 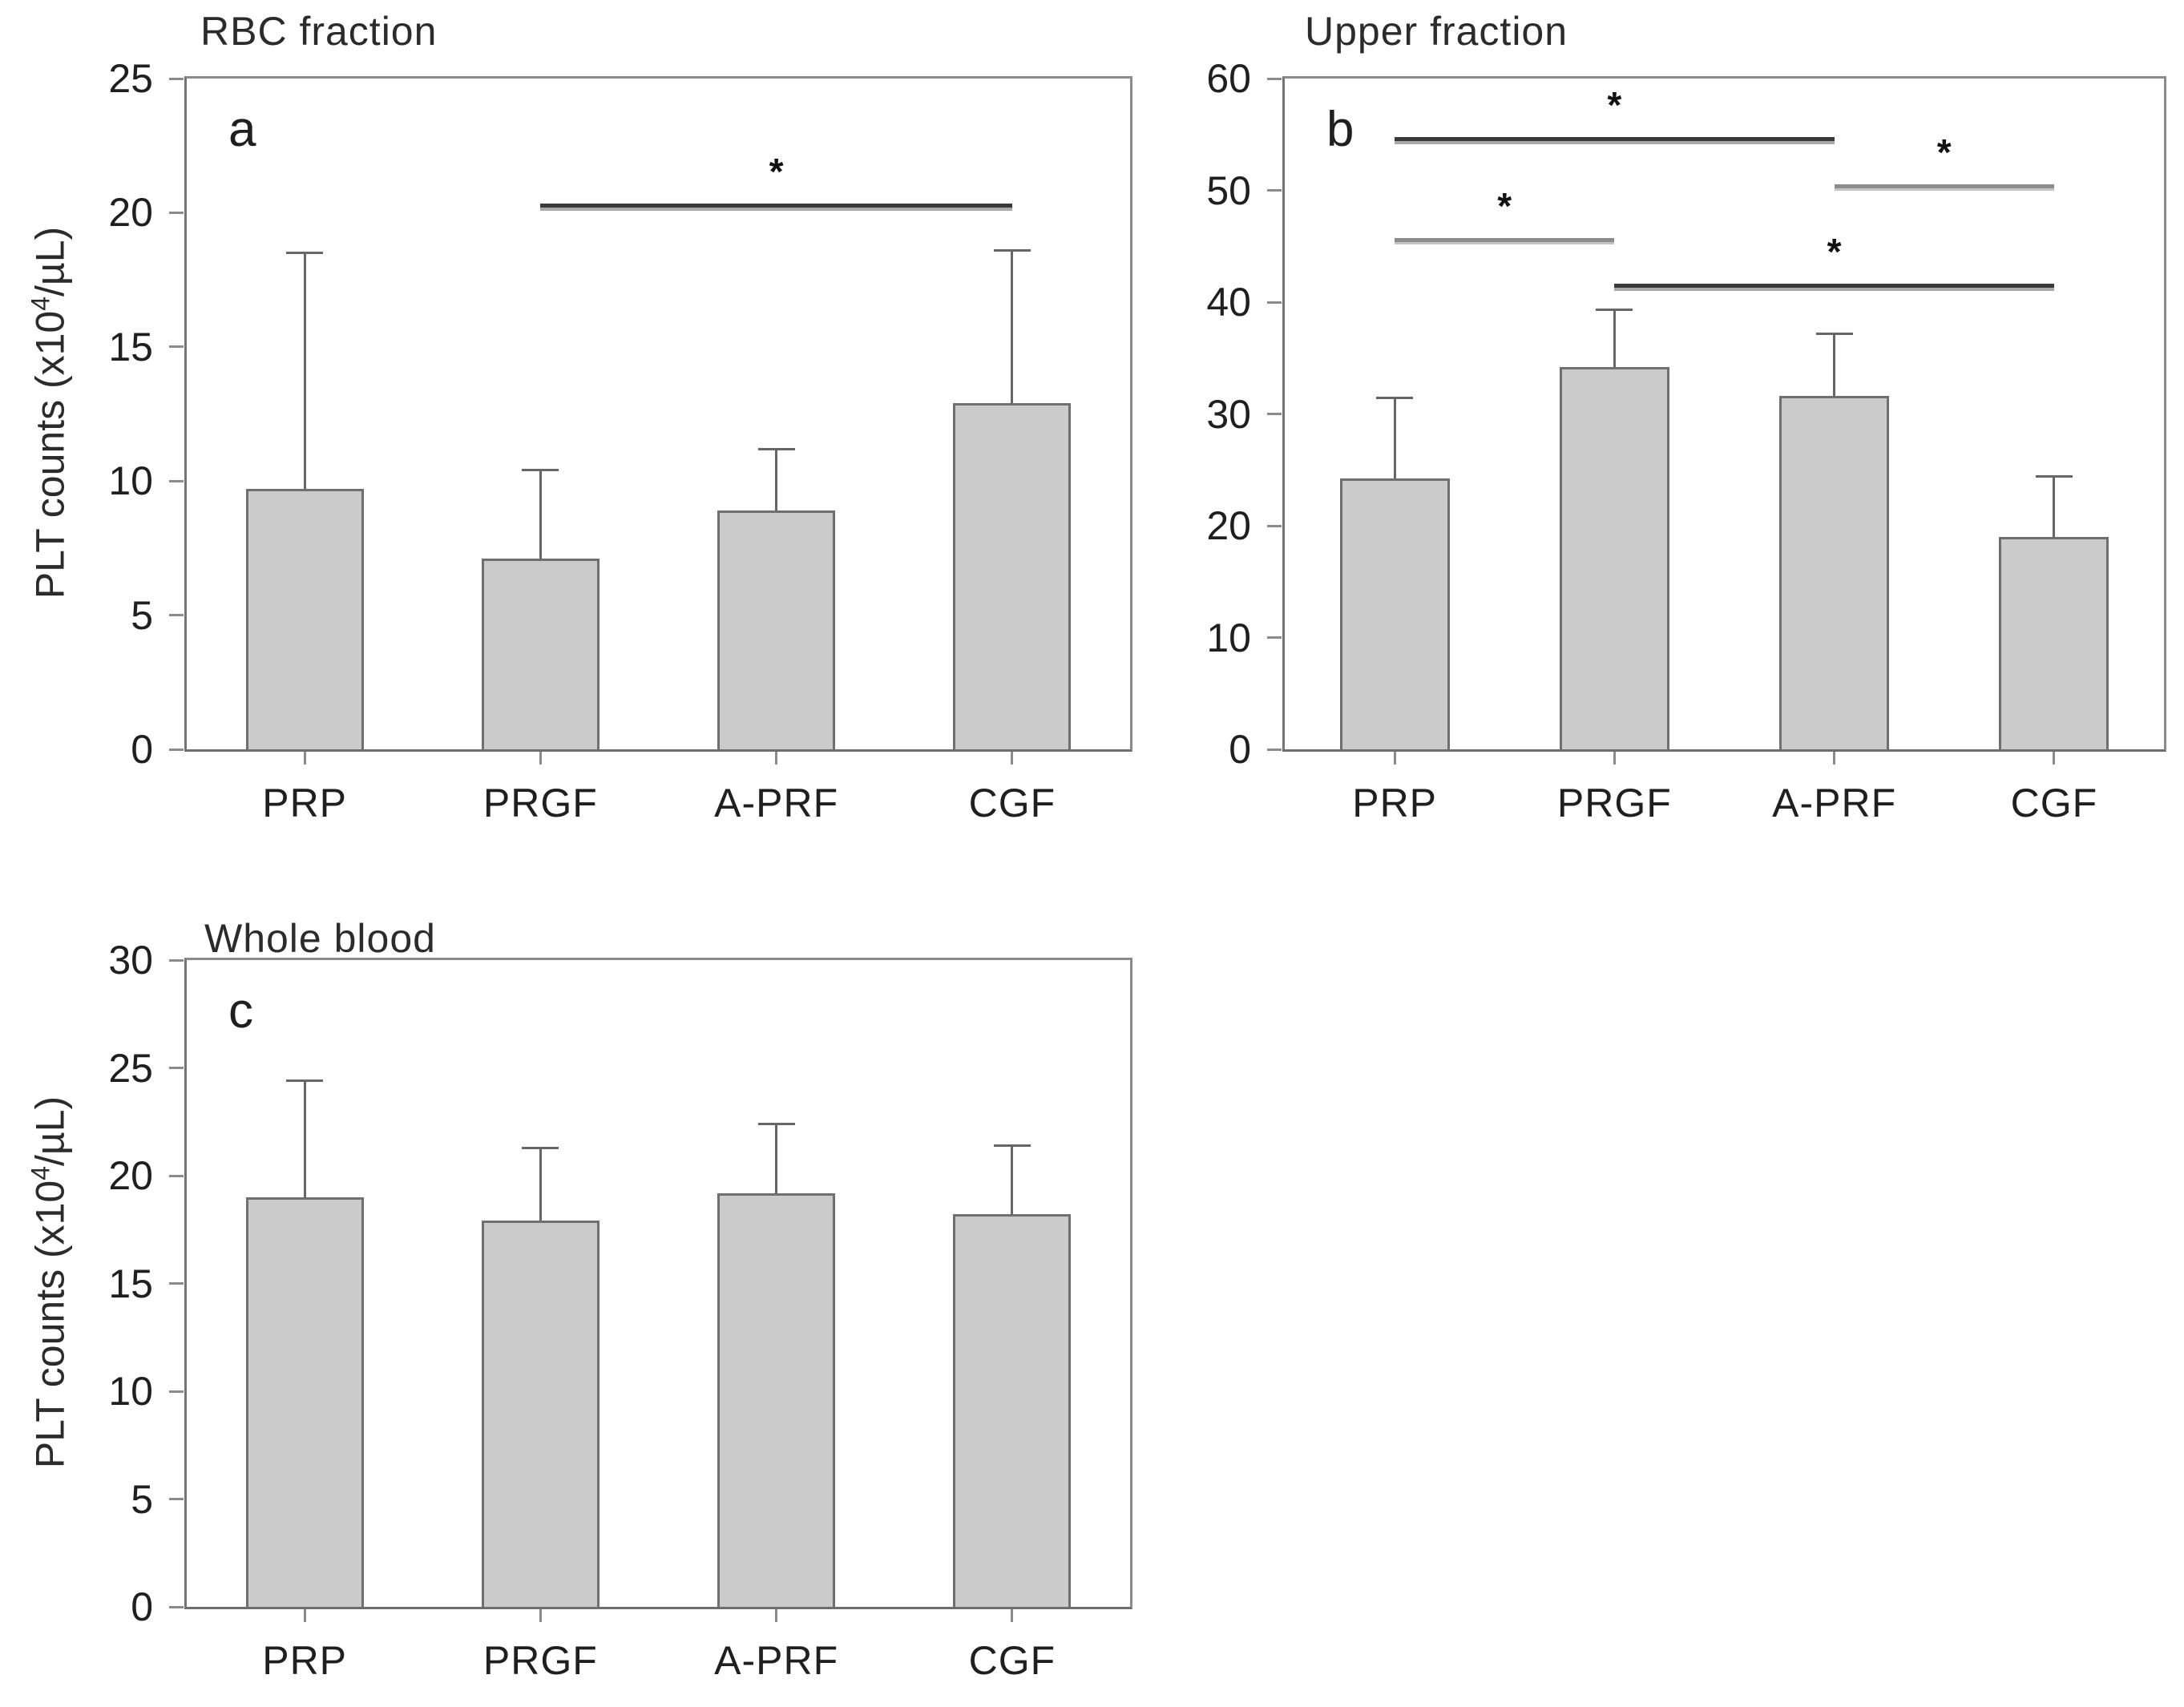 I want to click on panel-letter: b, so click(x=1340, y=130).